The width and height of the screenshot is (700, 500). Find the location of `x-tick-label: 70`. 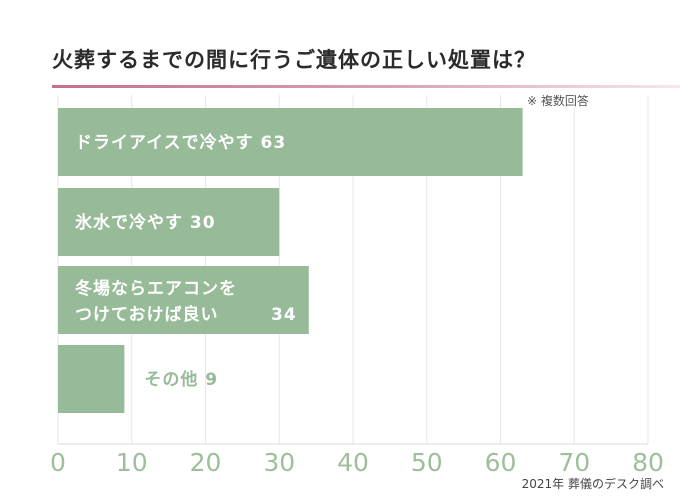

x-tick-label: 70 is located at coordinates (574, 462).